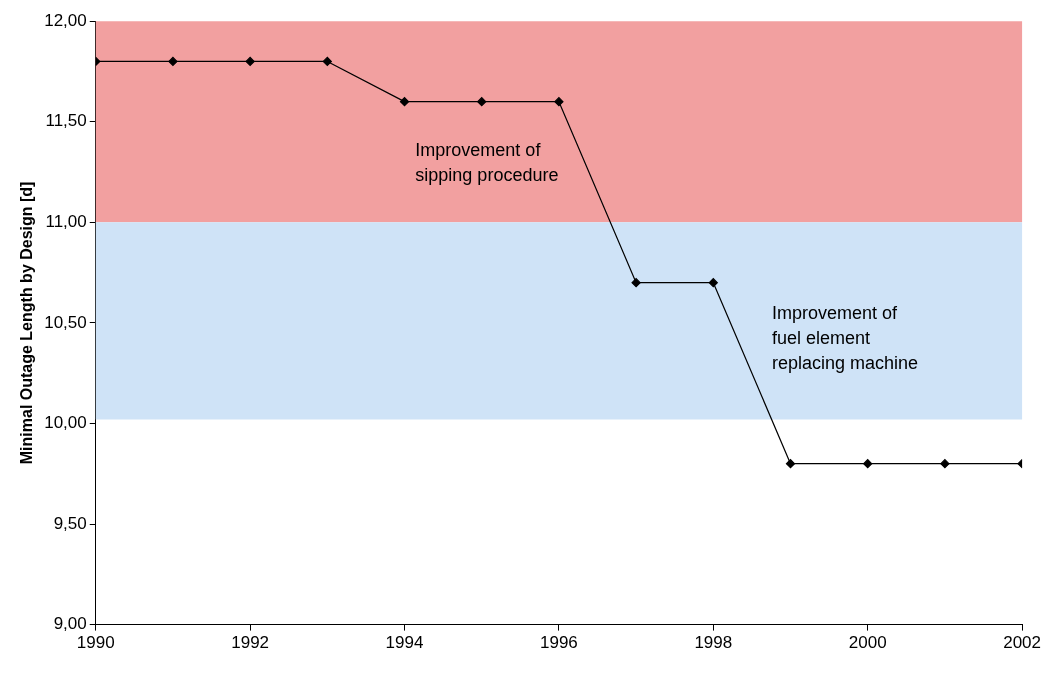 Image resolution: width=1052 pixels, height=677 pixels. I want to click on y-tick-label: 11,00, so click(66, 222).